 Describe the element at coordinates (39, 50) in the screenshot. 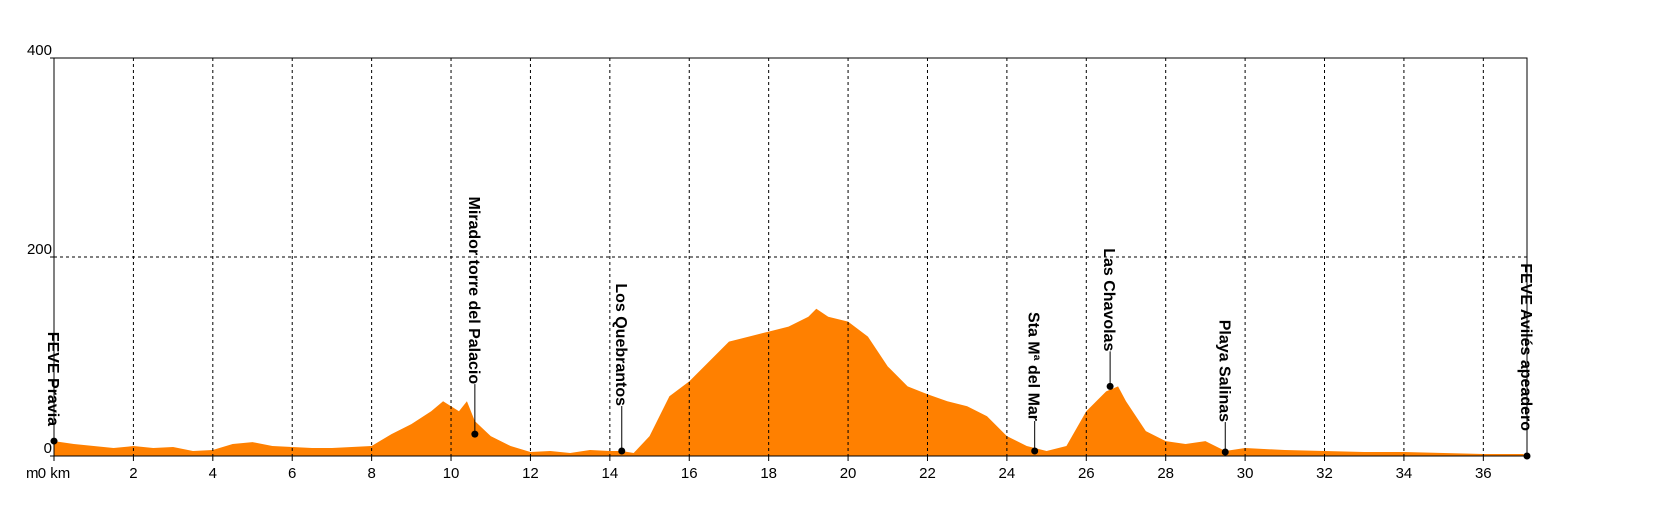

I see `y-tick-label: 400` at that location.